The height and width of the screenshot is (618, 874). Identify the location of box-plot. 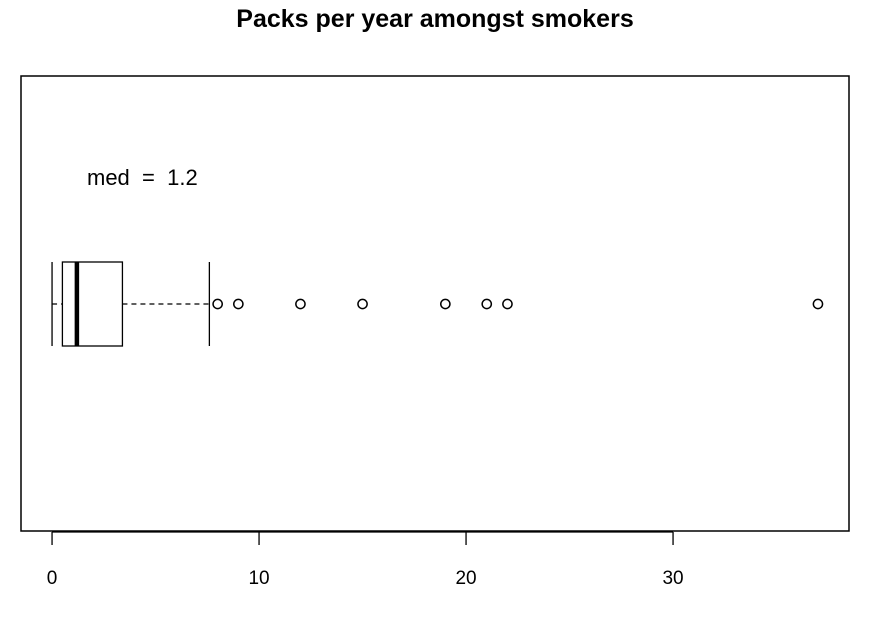
(131, 304).